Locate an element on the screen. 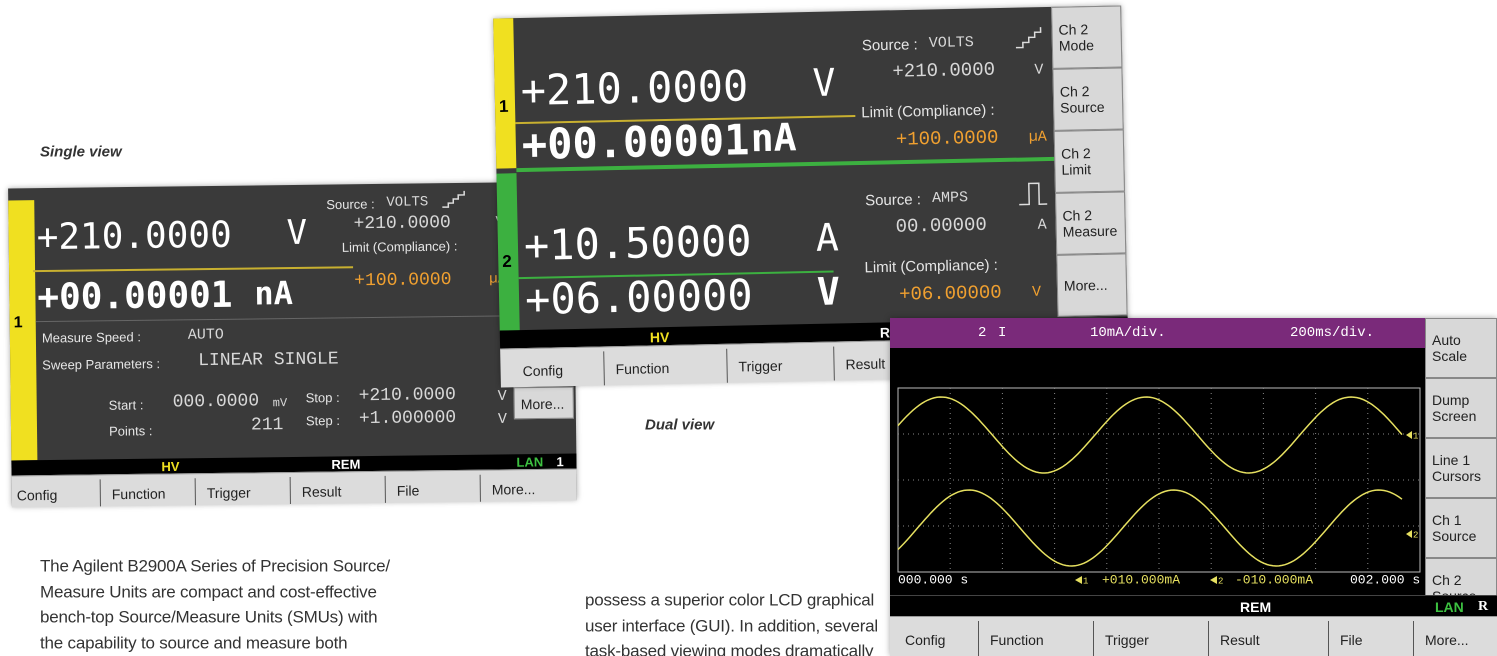  measure-unit: V is located at coordinates (824, 82).